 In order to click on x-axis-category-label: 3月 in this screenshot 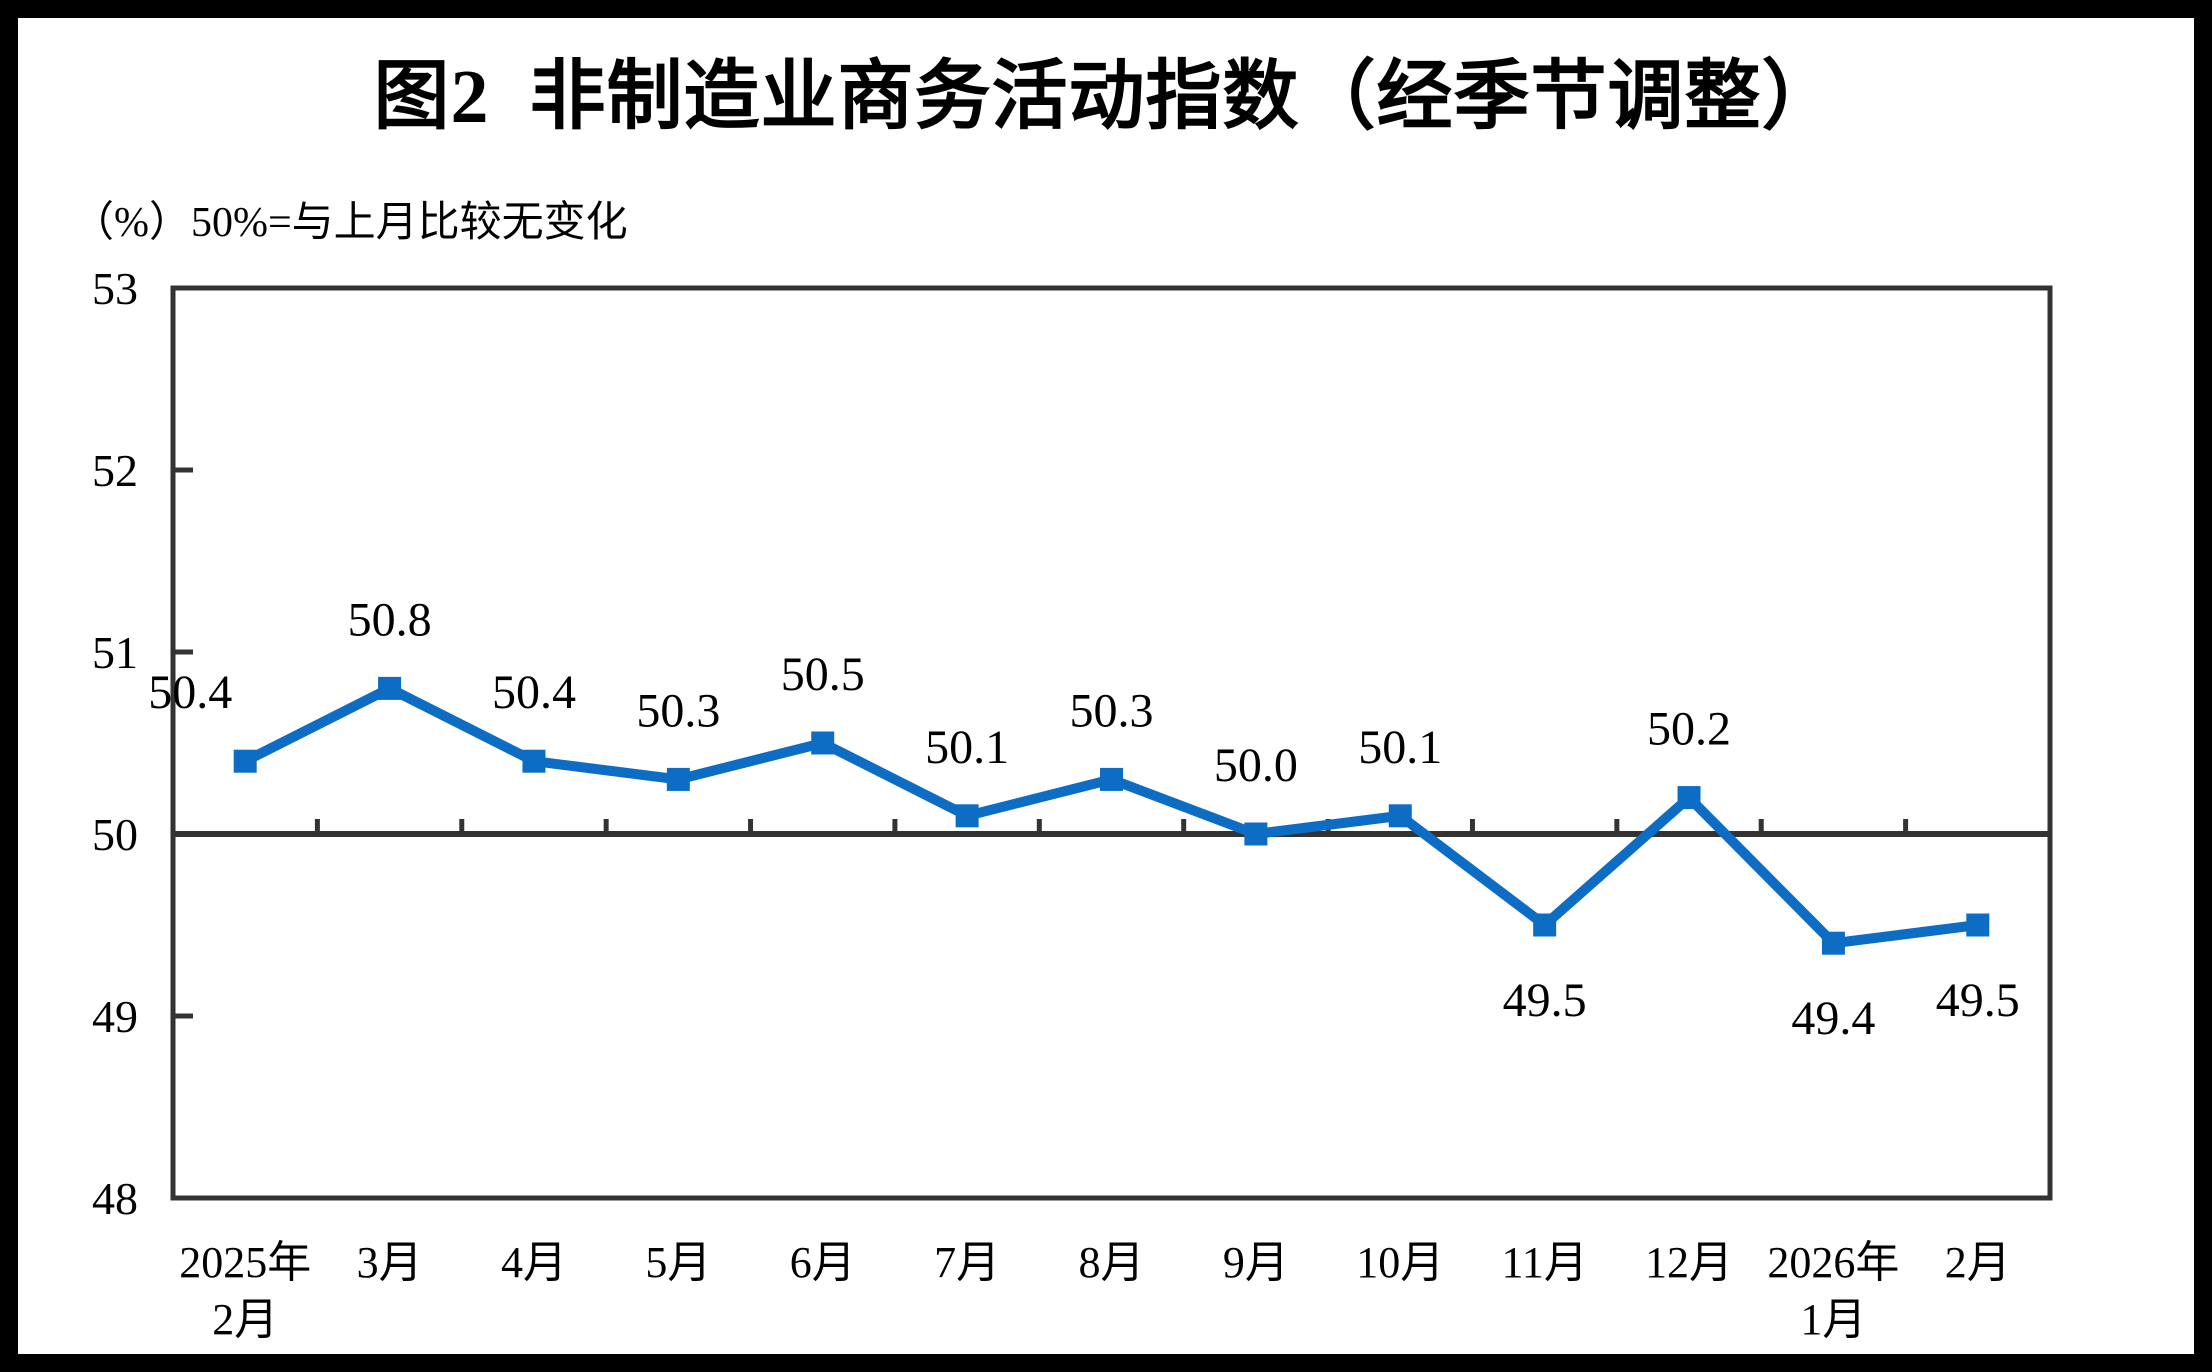, I will do `click(390, 1262)`.